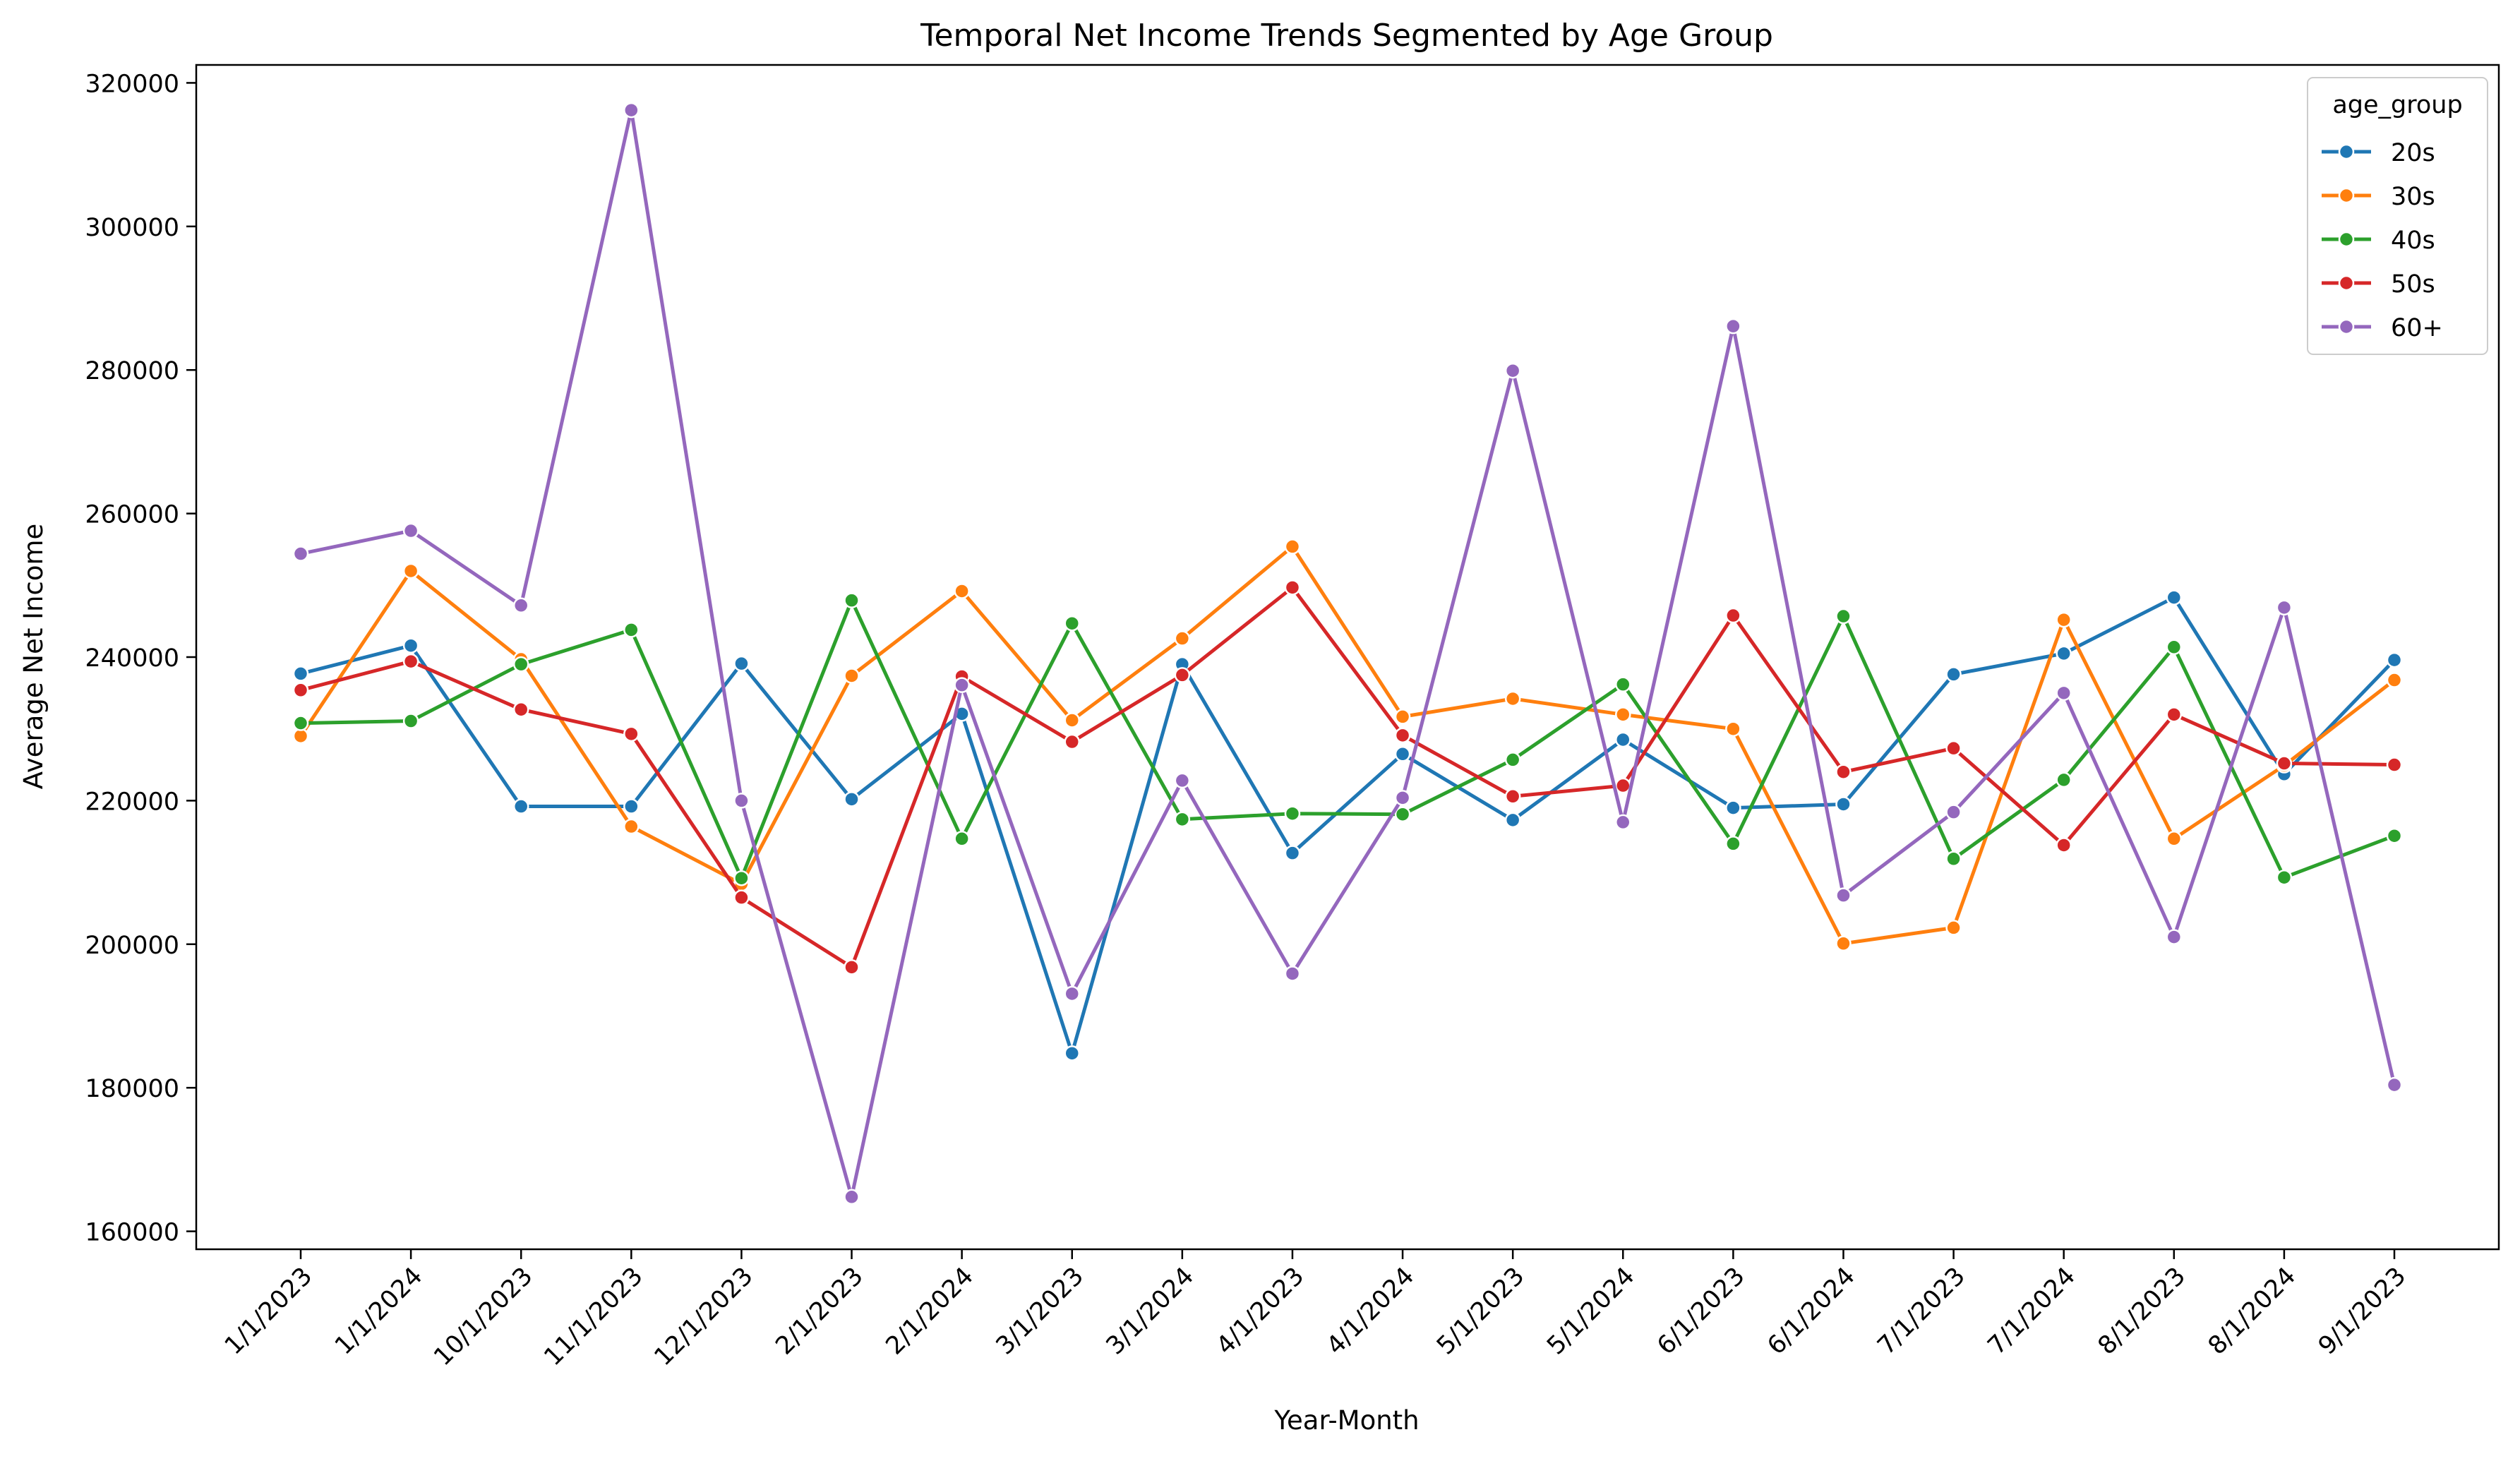 This screenshot has width=2520, height=1461. What do you see at coordinates (132, 371) in the screenshot?
I see `y-tick-label: 280000` at bounding box center [132, 371].